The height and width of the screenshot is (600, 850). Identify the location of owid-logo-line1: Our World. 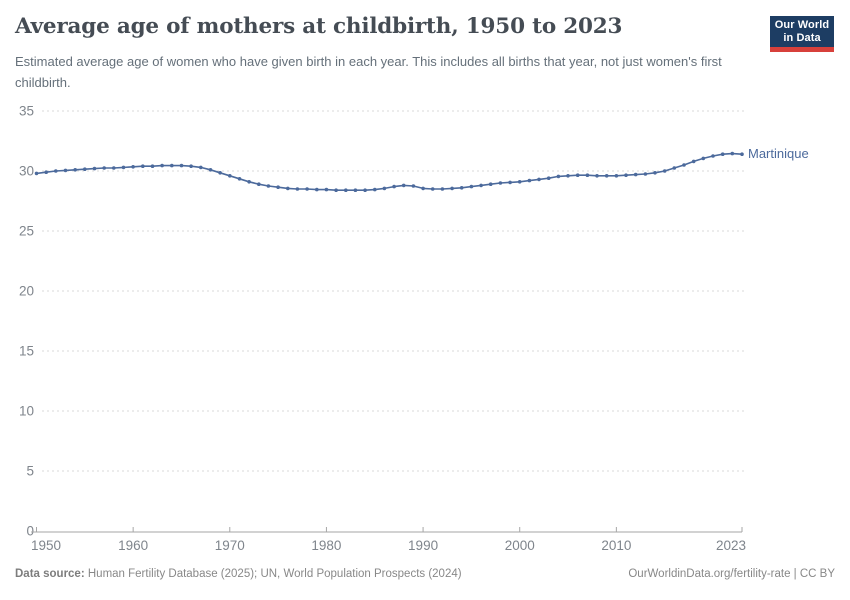
(802, 24).